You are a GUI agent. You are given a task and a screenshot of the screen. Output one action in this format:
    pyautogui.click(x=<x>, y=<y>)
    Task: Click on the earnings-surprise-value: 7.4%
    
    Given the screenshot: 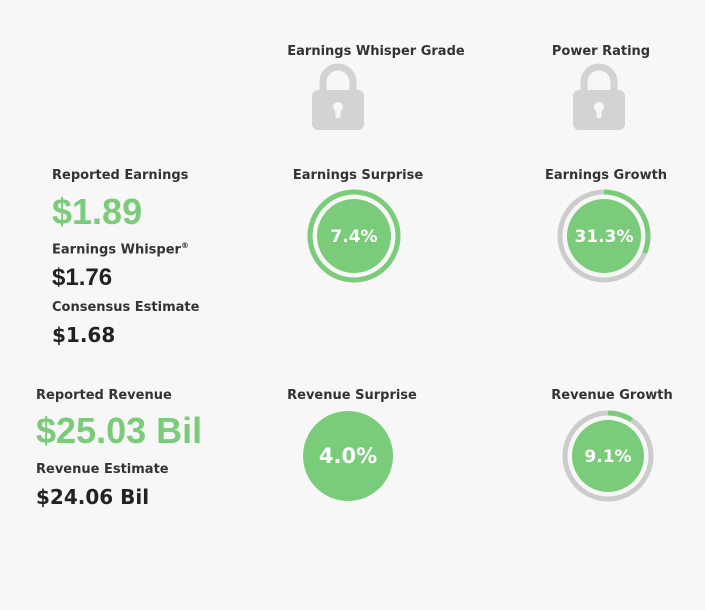 What is the action you would take?
    pyautogui.click(x=353, y=237)
    